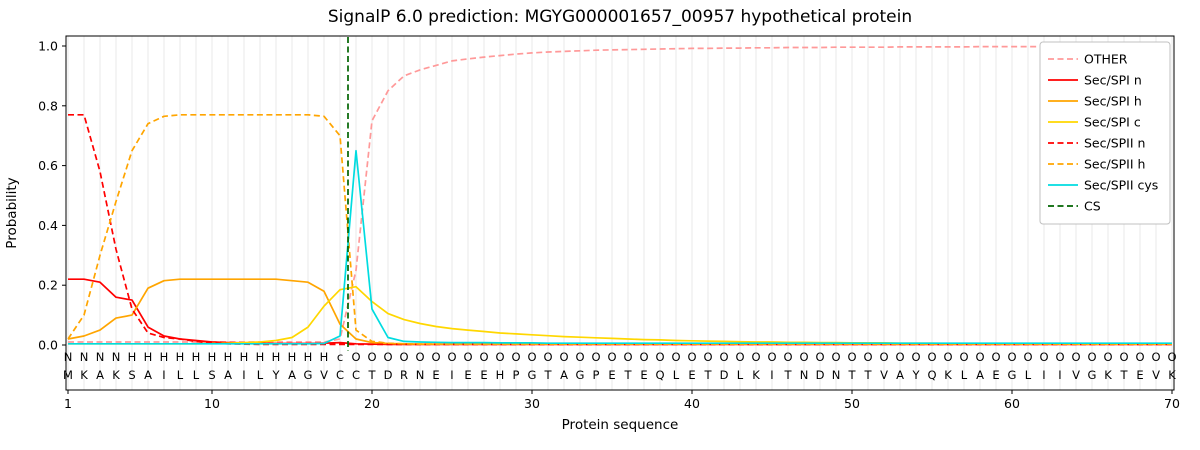 This screenshot has width=1200, height=450. I want to click on series-line-sec-spi-n, so click(620, 312).